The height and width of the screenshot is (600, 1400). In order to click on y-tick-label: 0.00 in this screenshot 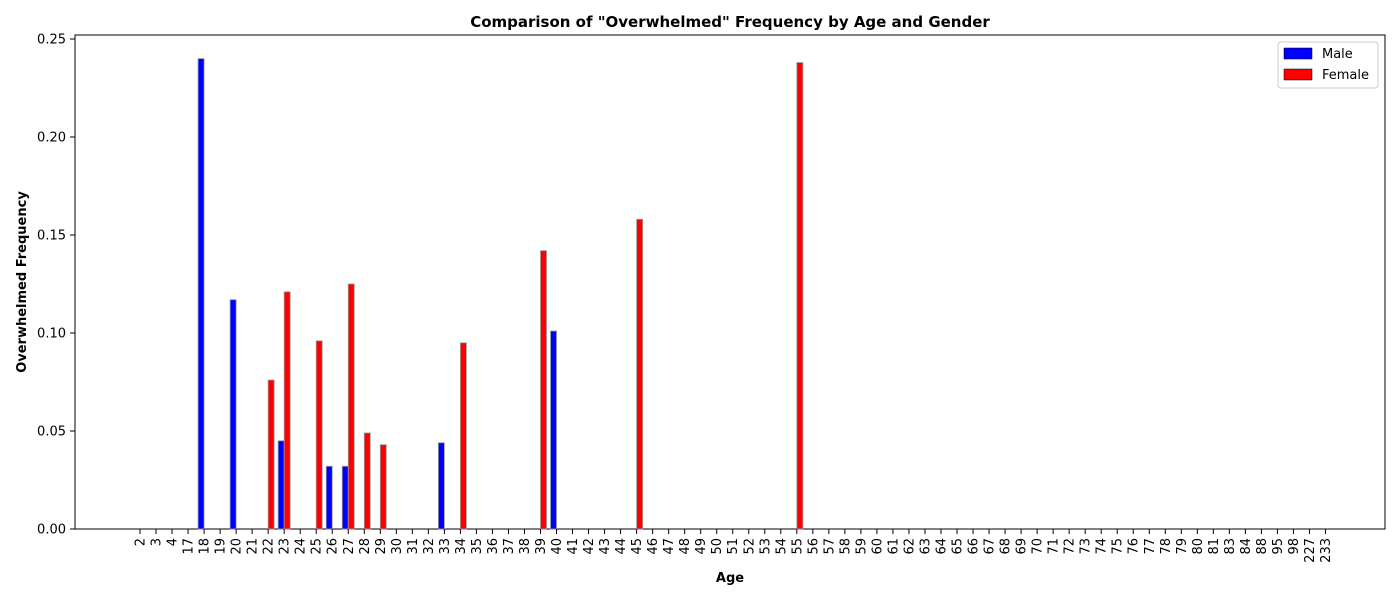, I will do `click(51, 530)`.